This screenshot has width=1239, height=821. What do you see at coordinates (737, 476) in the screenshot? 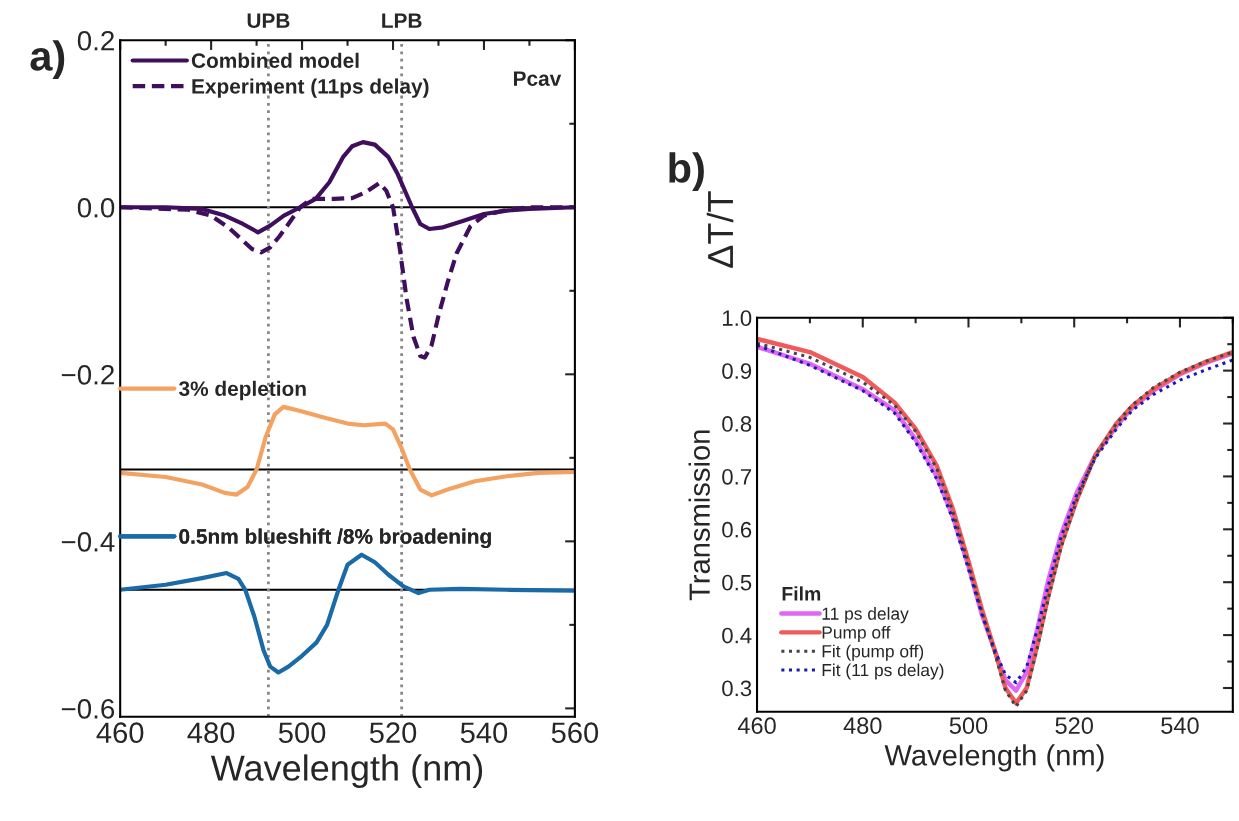
I see `y-tick-label: 0.7` at bounding box center [737, 476].